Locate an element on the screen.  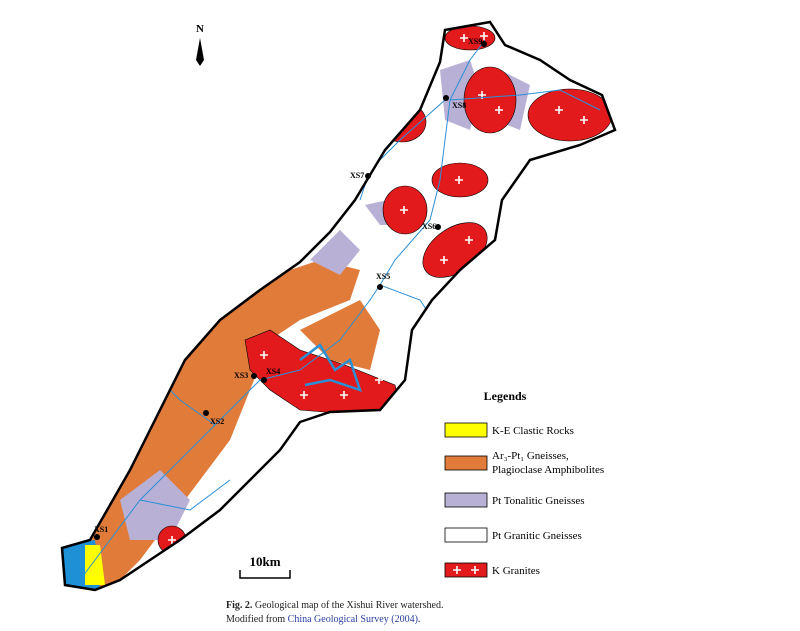
caption-prefix: Modified from is located at coordinates (255, 619).